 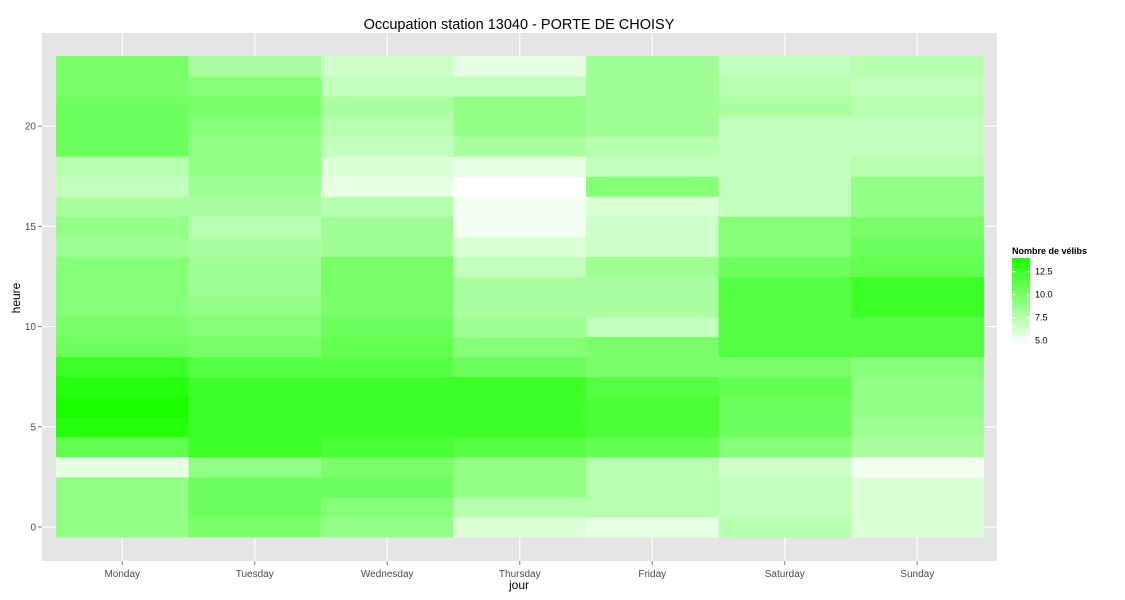 I want to click on y-tick-label: 20, so click(x=31, y=127).